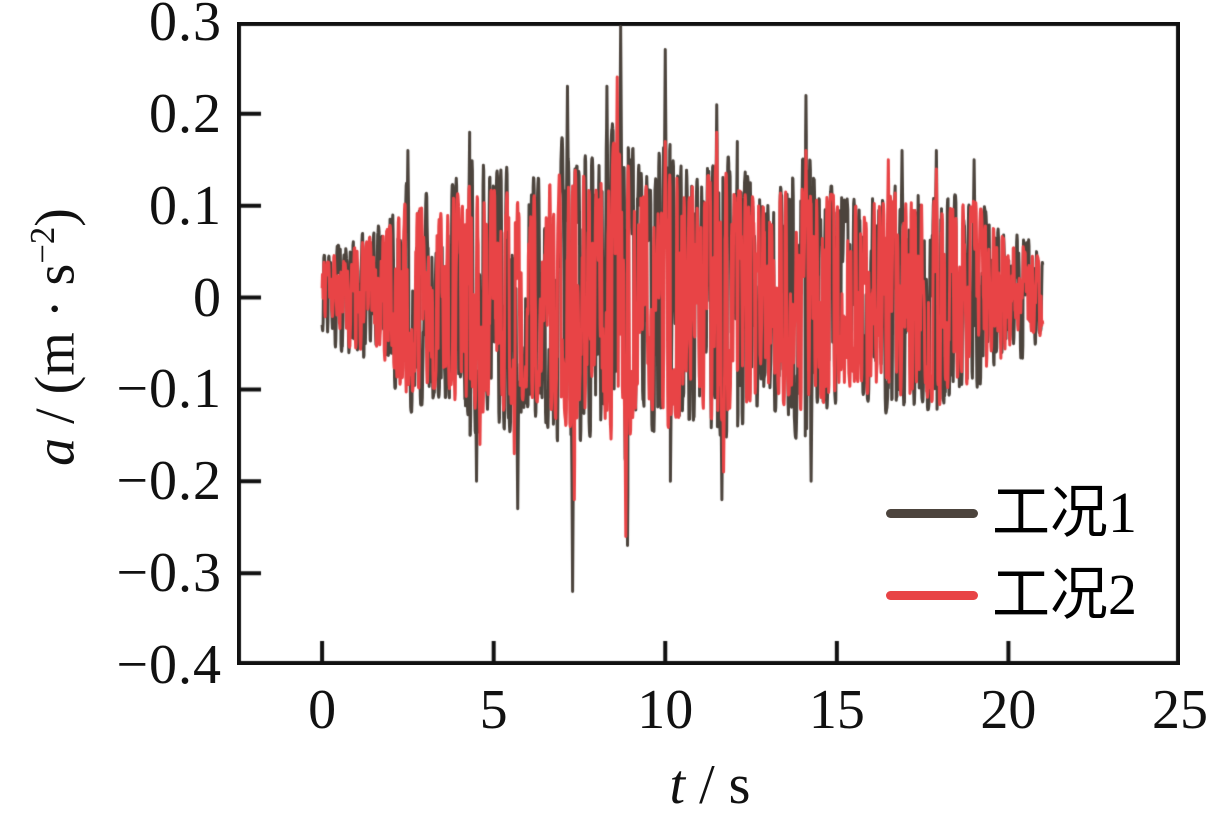 The width and height of the screenshot is (1213, 816). I want to click on y-tick-label: −0.3, so click(169, 573).